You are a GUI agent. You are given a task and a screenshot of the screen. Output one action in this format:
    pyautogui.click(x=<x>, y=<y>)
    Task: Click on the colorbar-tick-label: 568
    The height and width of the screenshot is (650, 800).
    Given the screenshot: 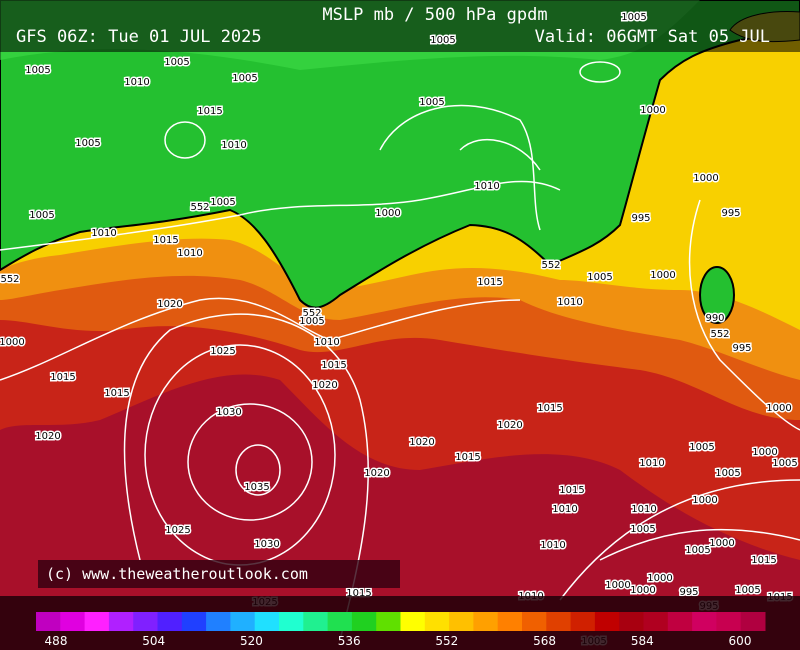 What is the action you would take?
    pyautogui.click(x=544, y=641)
    